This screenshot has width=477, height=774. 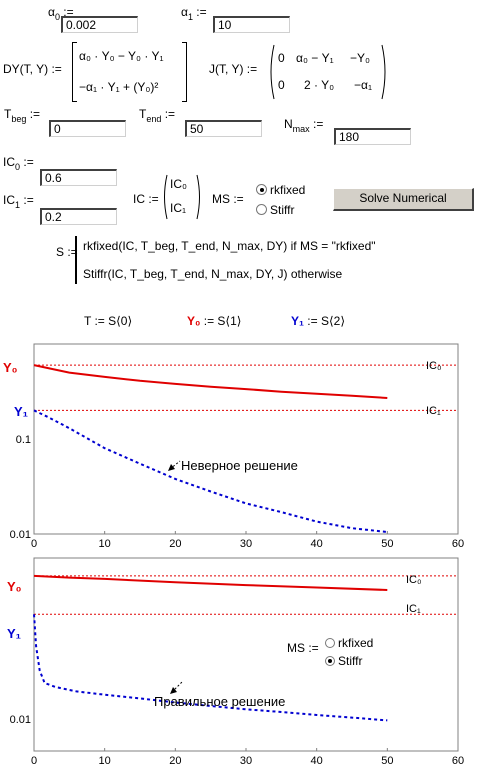 What do you see at coordinates (67, 252) in the screenshot?
I see `s-function-name: S :=` at bounding box center [67, 252].